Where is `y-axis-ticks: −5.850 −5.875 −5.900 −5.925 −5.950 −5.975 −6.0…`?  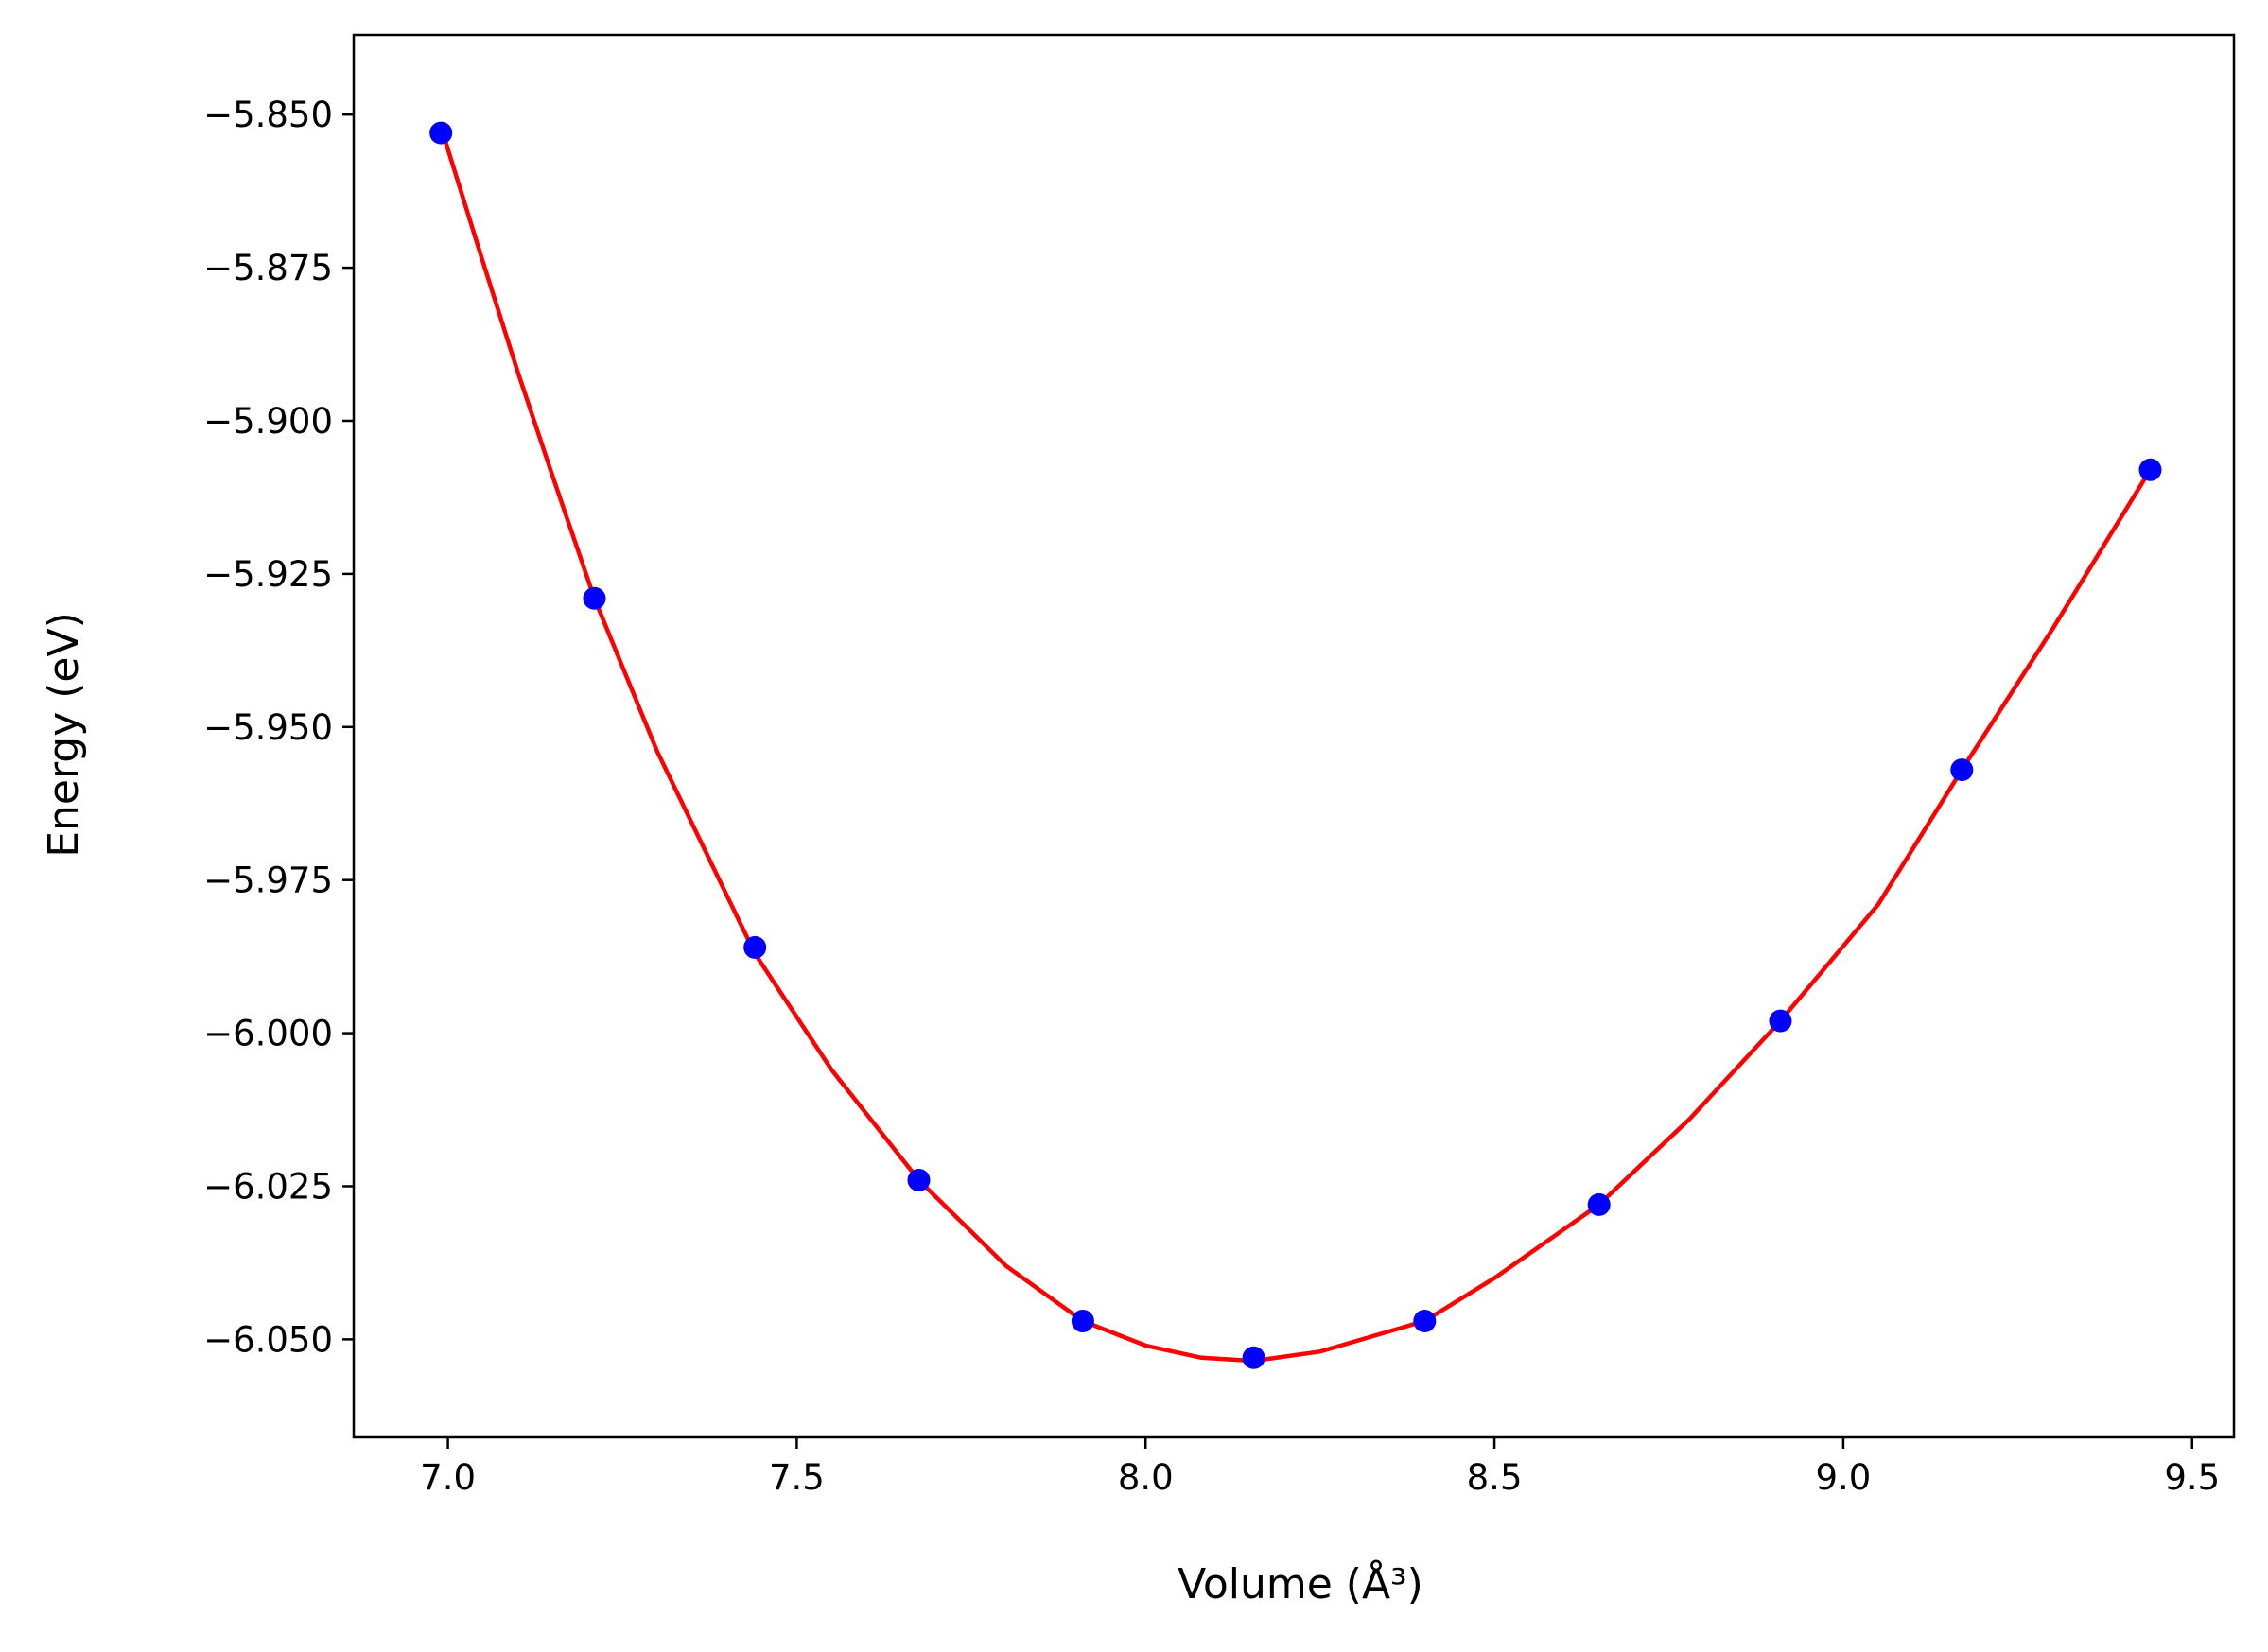
y-axis-ticks: −5.850 −5.875 −5.900 −5.925 −5.950 −5.975 −6.0… is located at coordinates (278, 728).